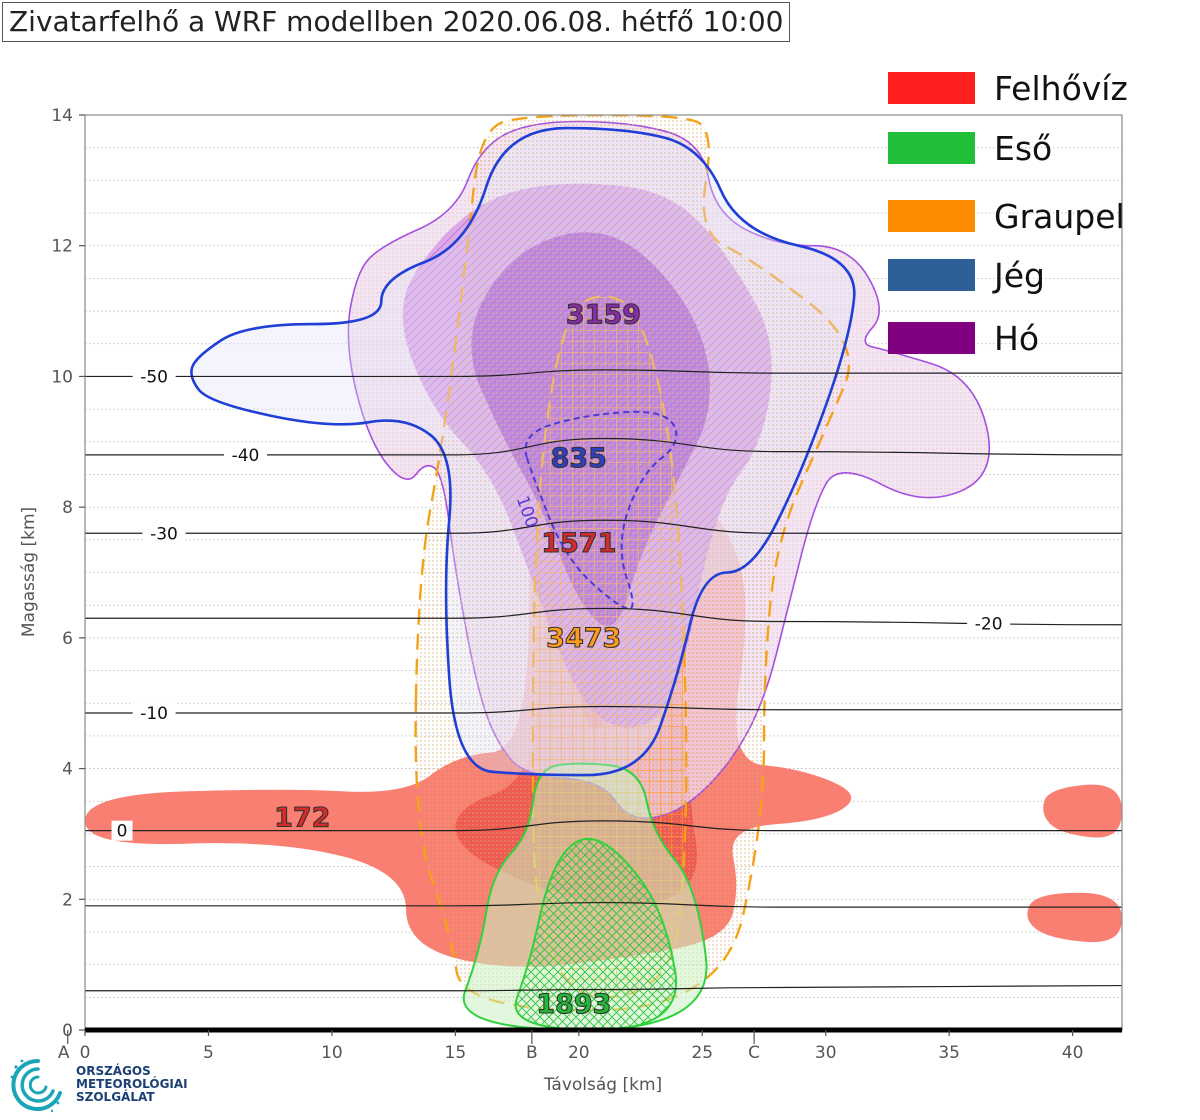 The width and height of the screenshot is (1200, 1120). Describe the element at coordinates (949, 1053) in the screenshot. I see `x-tick-label: 35` at that location.